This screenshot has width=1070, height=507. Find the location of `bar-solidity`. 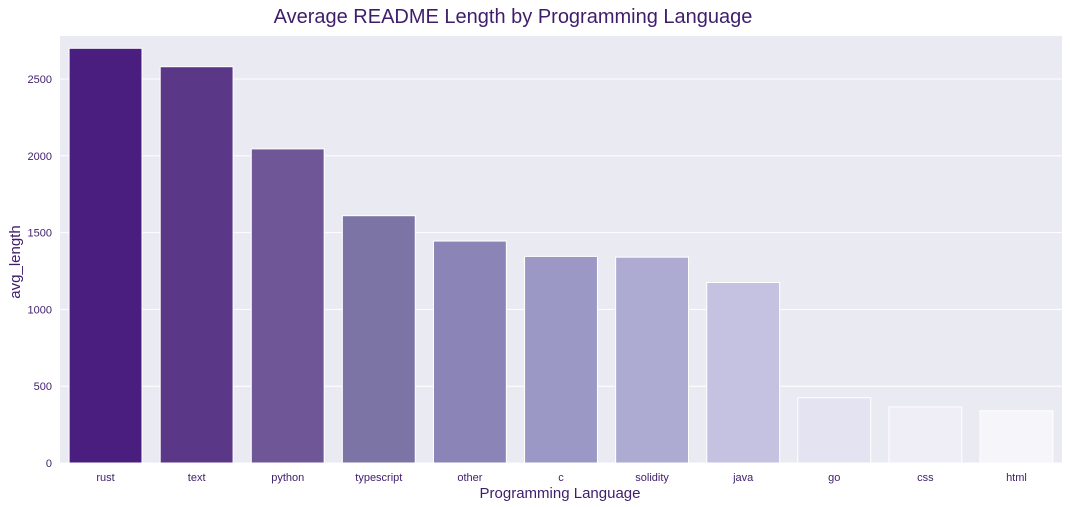

bar-solidity is located at coordinates (652, 360).